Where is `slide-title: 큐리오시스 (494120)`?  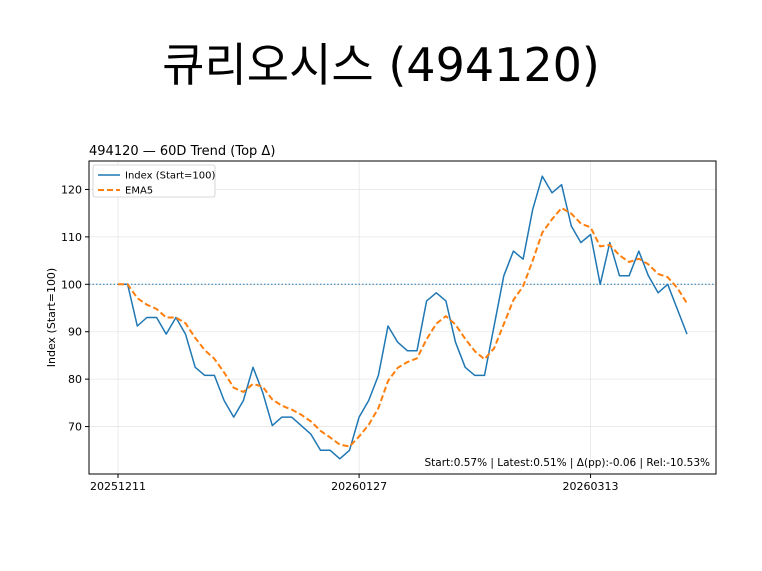
slide-title: 큐리오시스 (494120) is located at coordinates (381, 65).